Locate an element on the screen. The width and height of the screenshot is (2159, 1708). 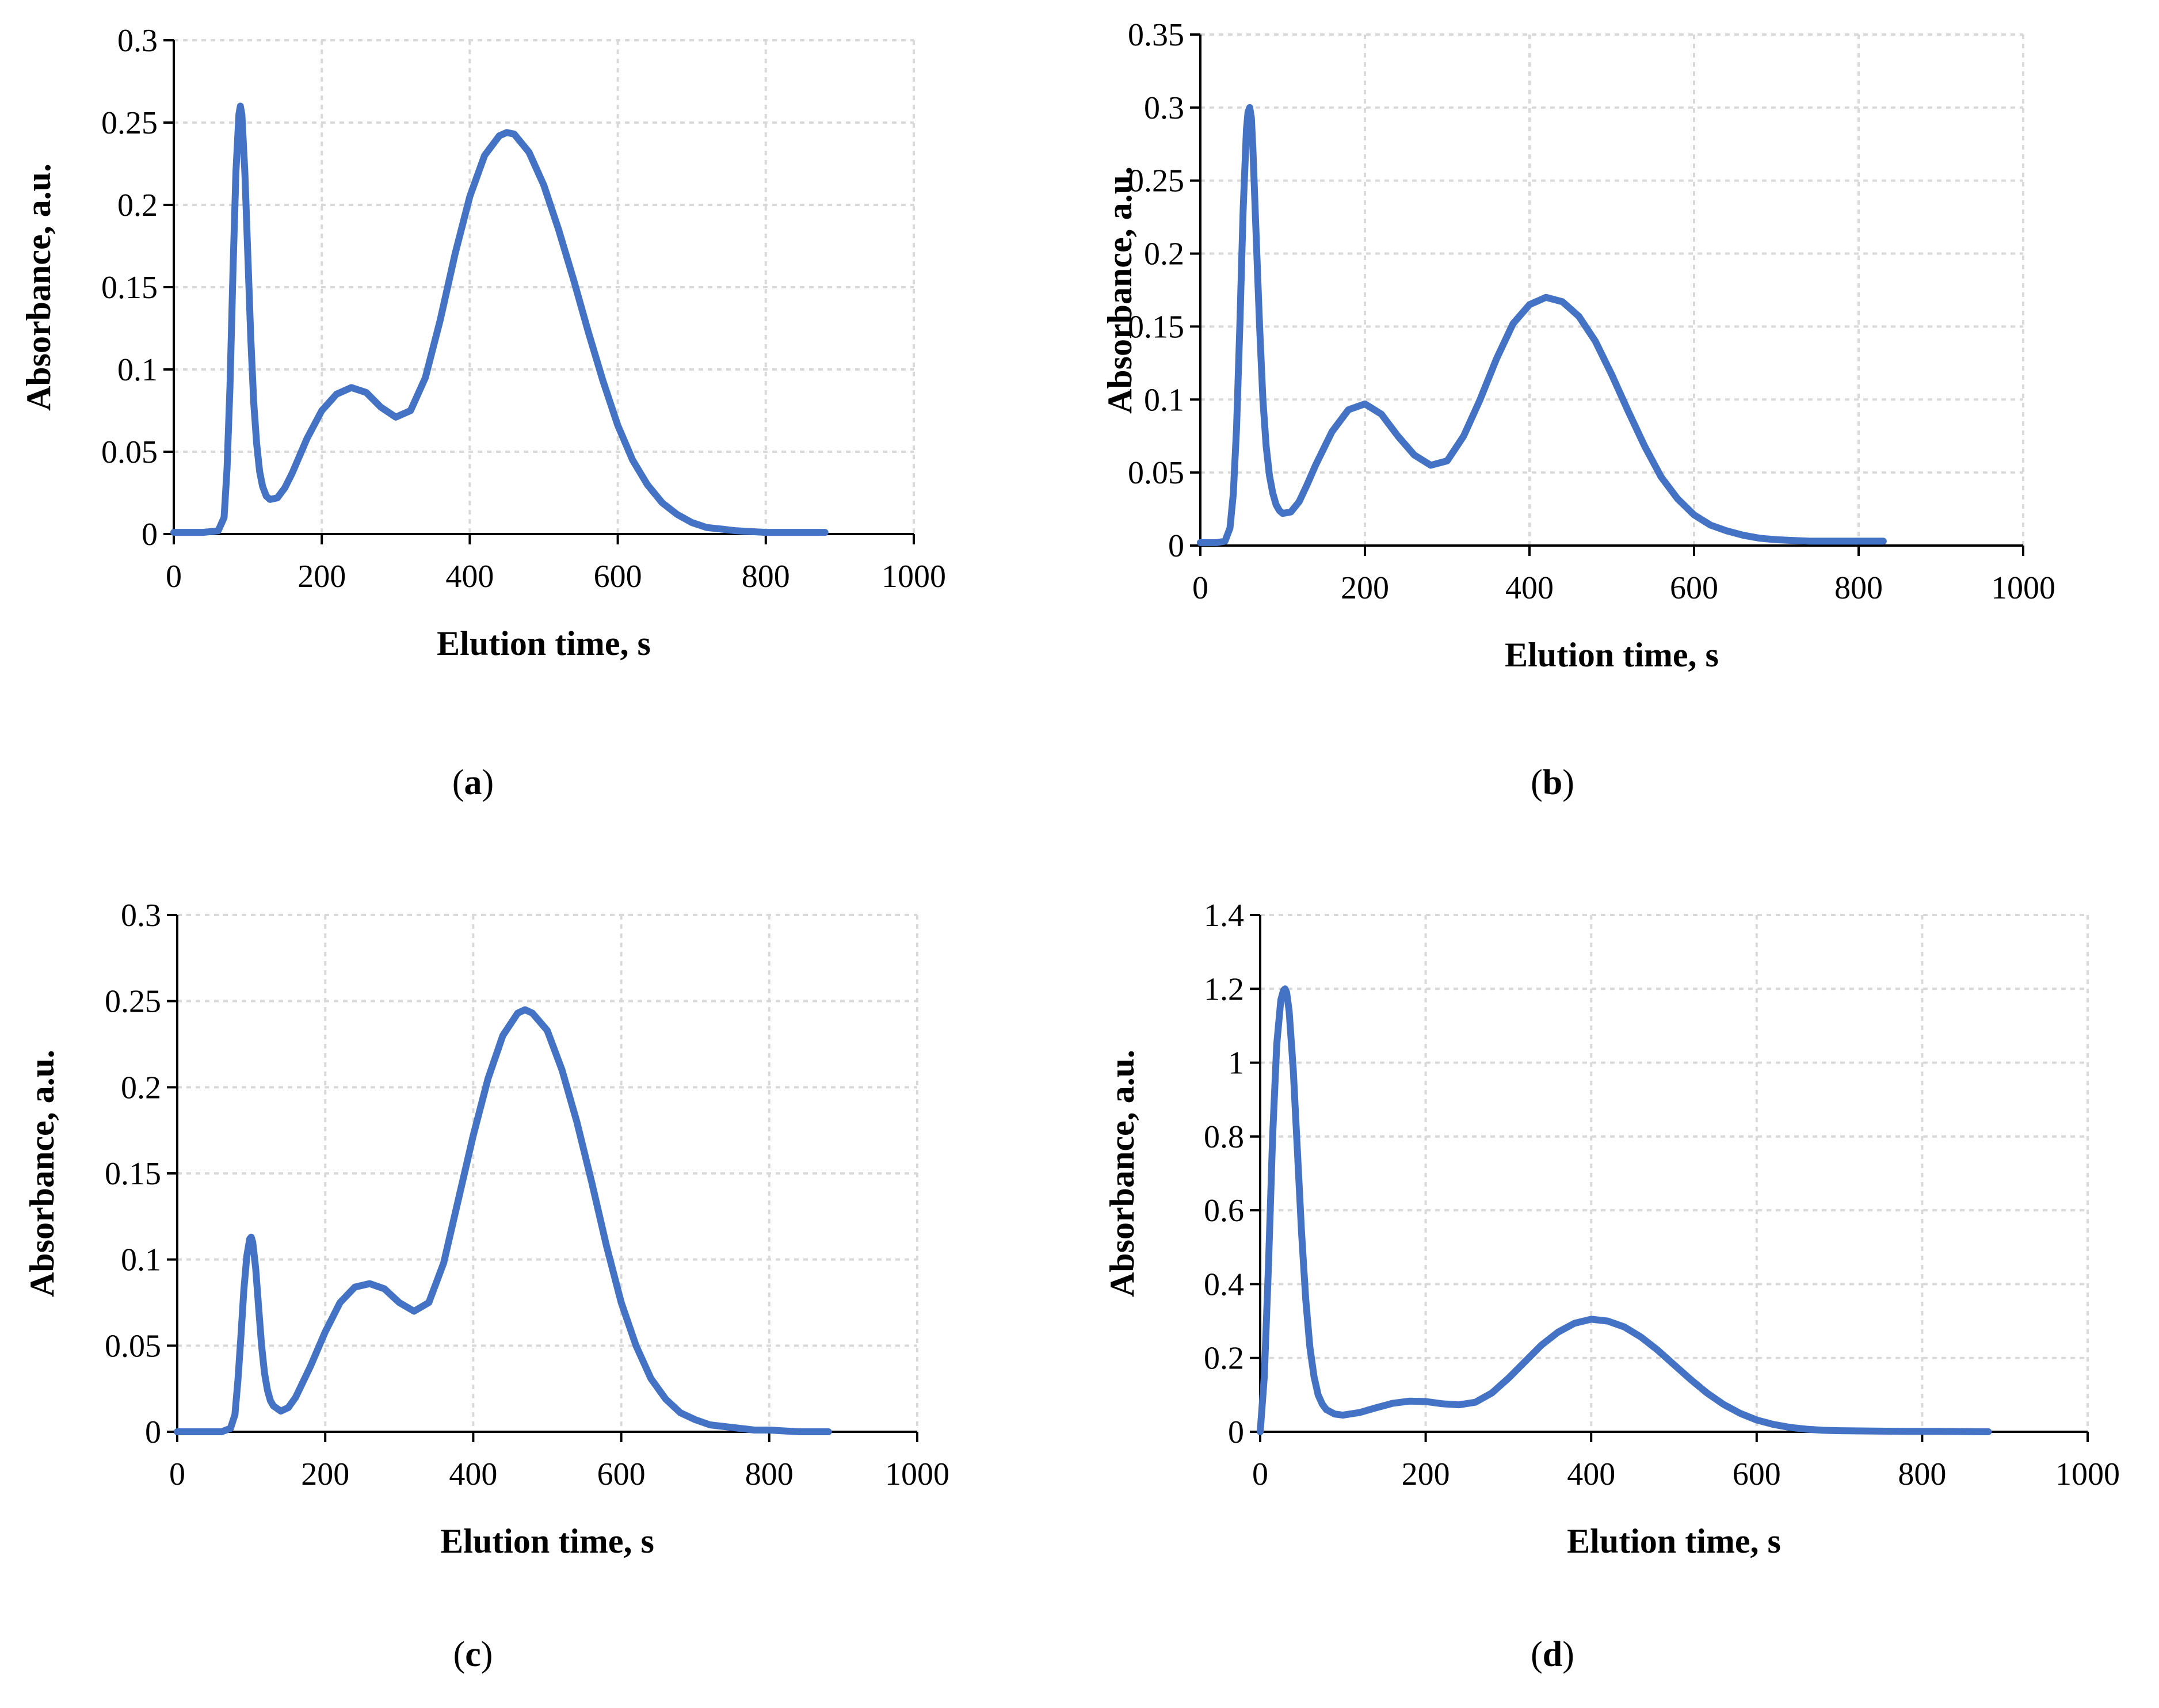
panel-label-b: (b) is located at coordinates (1553, 782).